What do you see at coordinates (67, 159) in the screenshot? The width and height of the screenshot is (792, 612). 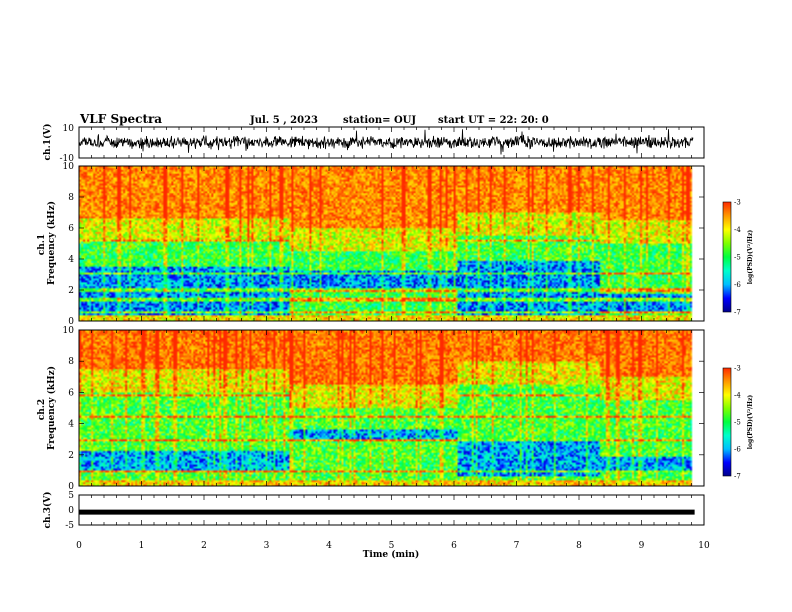 I see `ch1-ytick-bottom: -10` at bounding box center [67, 159].